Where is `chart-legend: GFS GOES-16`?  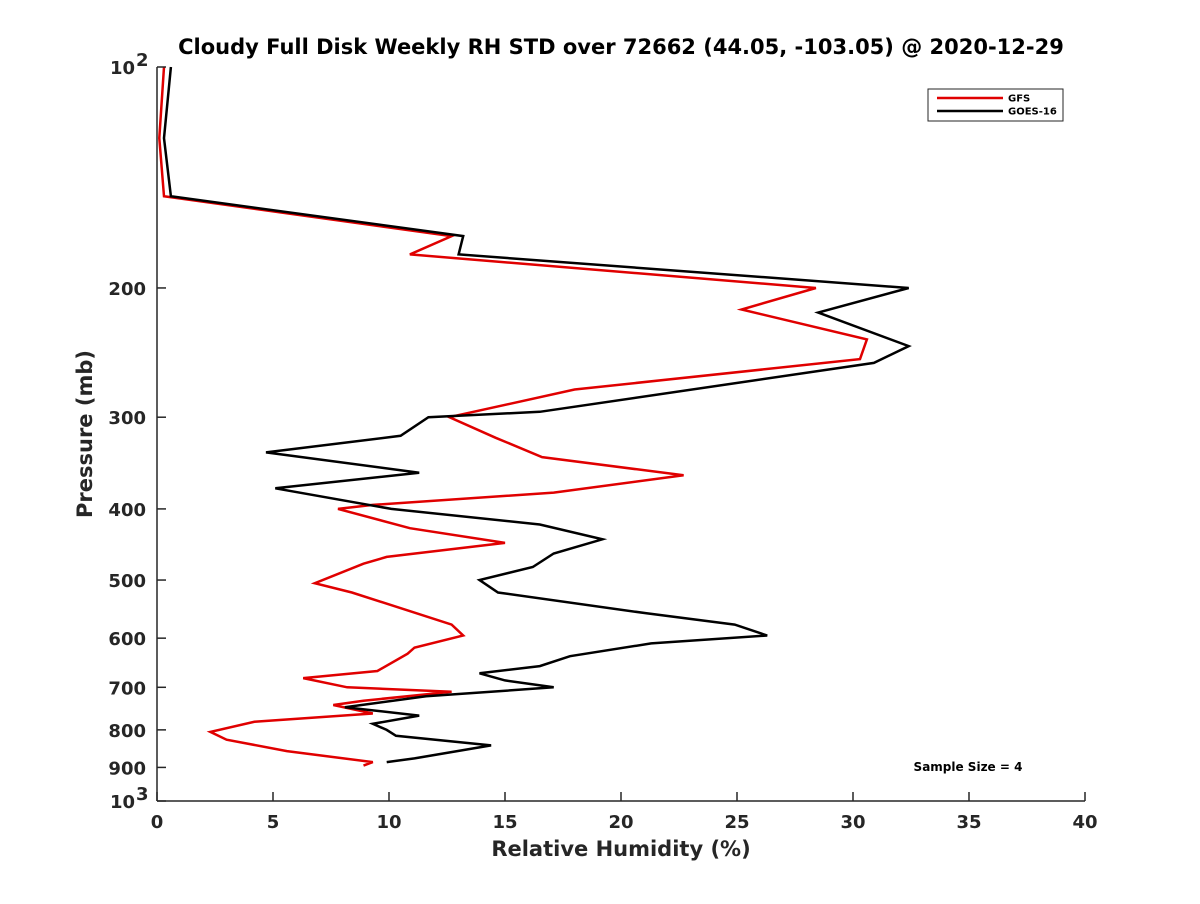
chart-legend: GFS GOES-16 is located at coordinates (995, 105).